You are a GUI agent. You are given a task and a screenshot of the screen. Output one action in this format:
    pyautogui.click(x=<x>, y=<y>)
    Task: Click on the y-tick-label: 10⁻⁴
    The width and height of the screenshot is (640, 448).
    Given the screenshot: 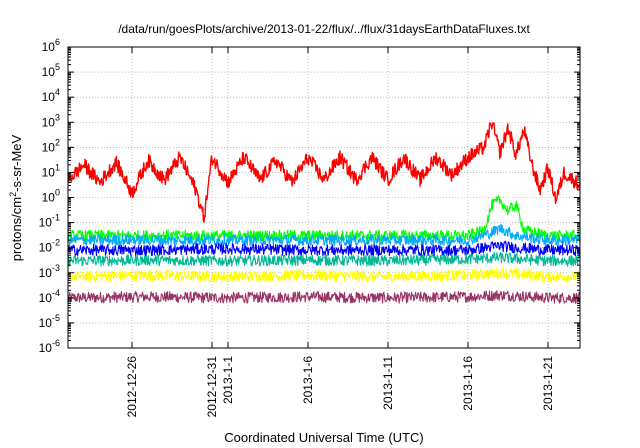 What is the action you would take?
    pyautogui.click(x=49, y=296)
    